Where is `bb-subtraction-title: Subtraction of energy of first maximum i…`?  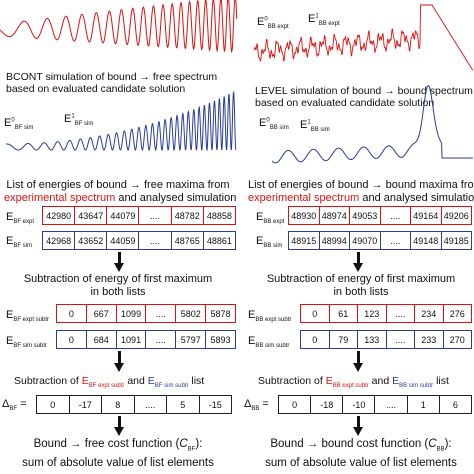
bb-subtraction-title: Subtraction of energy of first maximum i… is located at coordinates (361, 285).